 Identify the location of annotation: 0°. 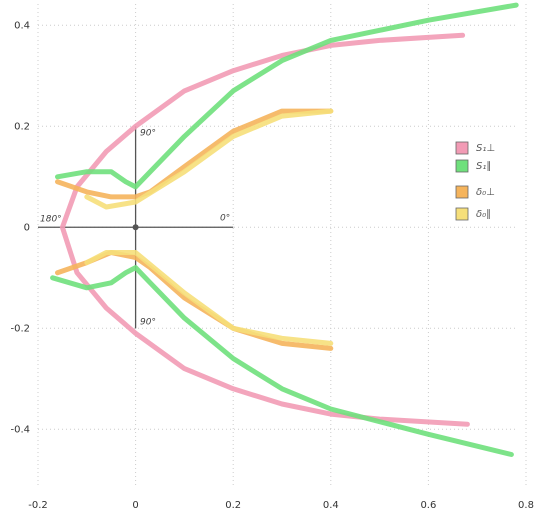
(225, 219).